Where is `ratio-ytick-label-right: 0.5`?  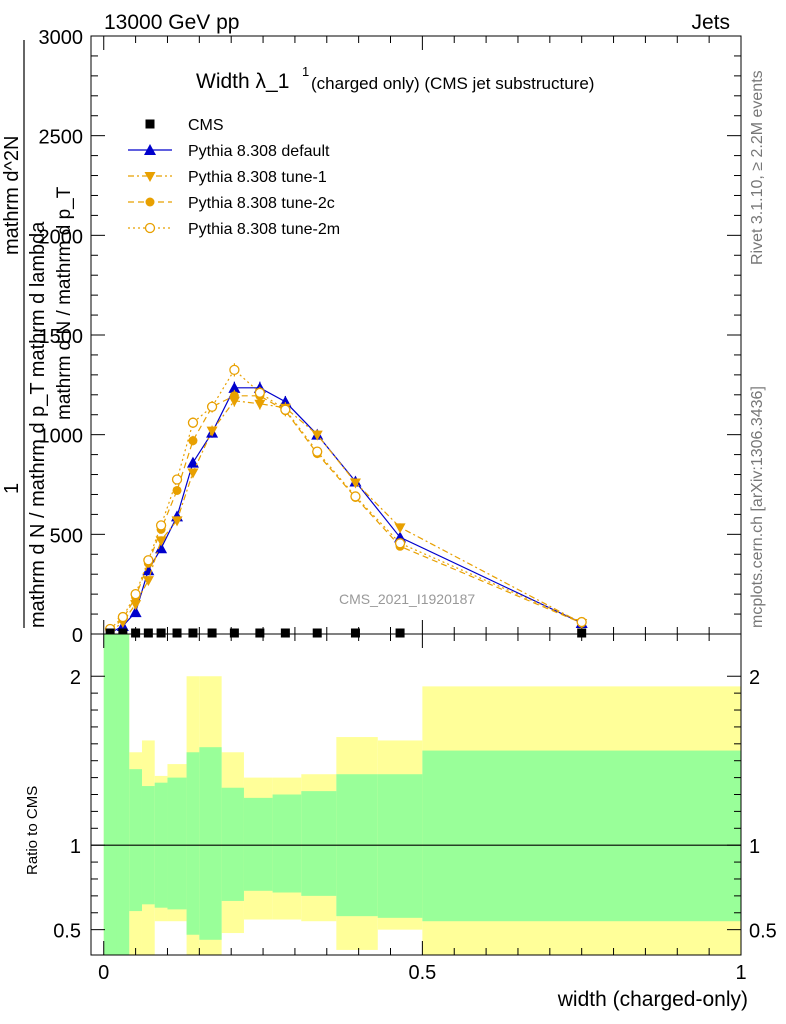
ratio-ytick-label-right: 0.5 is located at coordinates (763, 932).